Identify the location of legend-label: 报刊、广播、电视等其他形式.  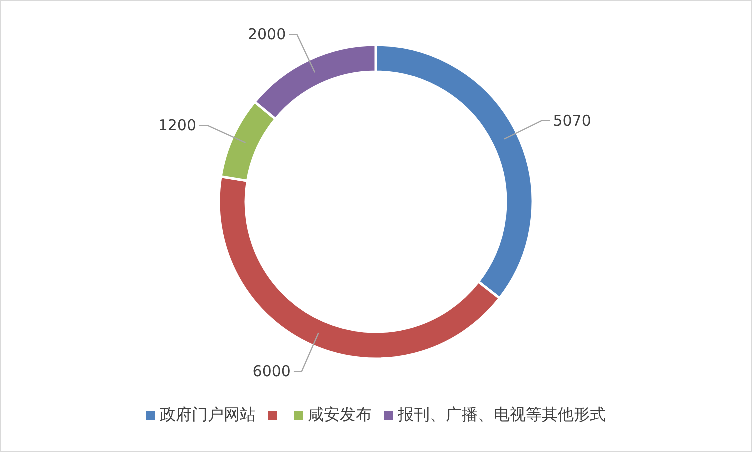
(501, 414).